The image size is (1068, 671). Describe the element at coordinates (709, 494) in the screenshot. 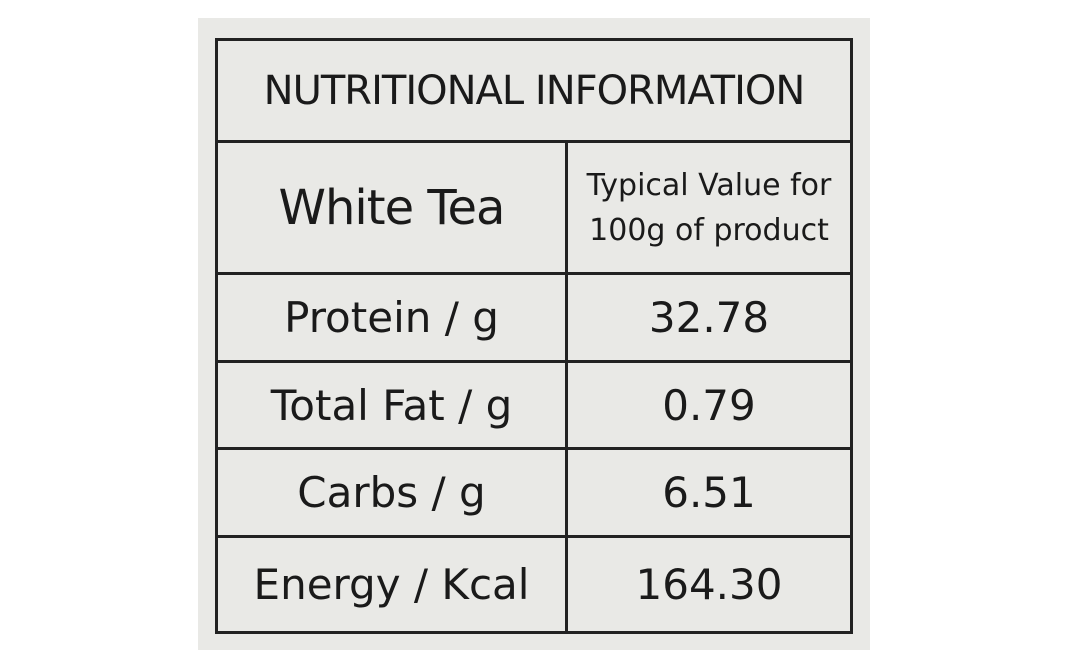

I see `value-cell: 6.51` at that location.